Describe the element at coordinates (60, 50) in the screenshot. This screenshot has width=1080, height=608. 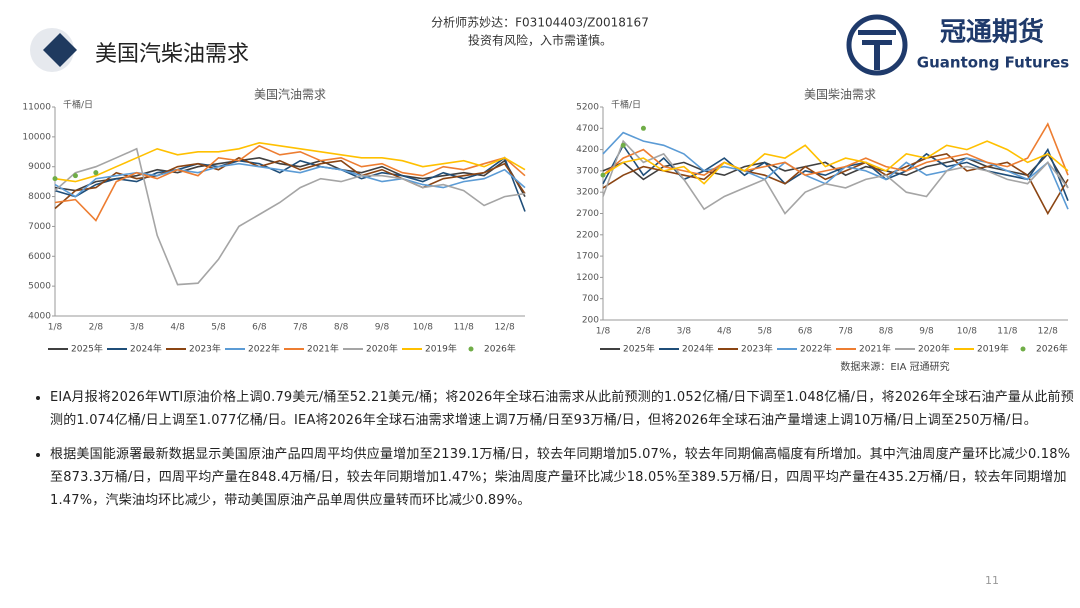
I see `header-icon` at that location.